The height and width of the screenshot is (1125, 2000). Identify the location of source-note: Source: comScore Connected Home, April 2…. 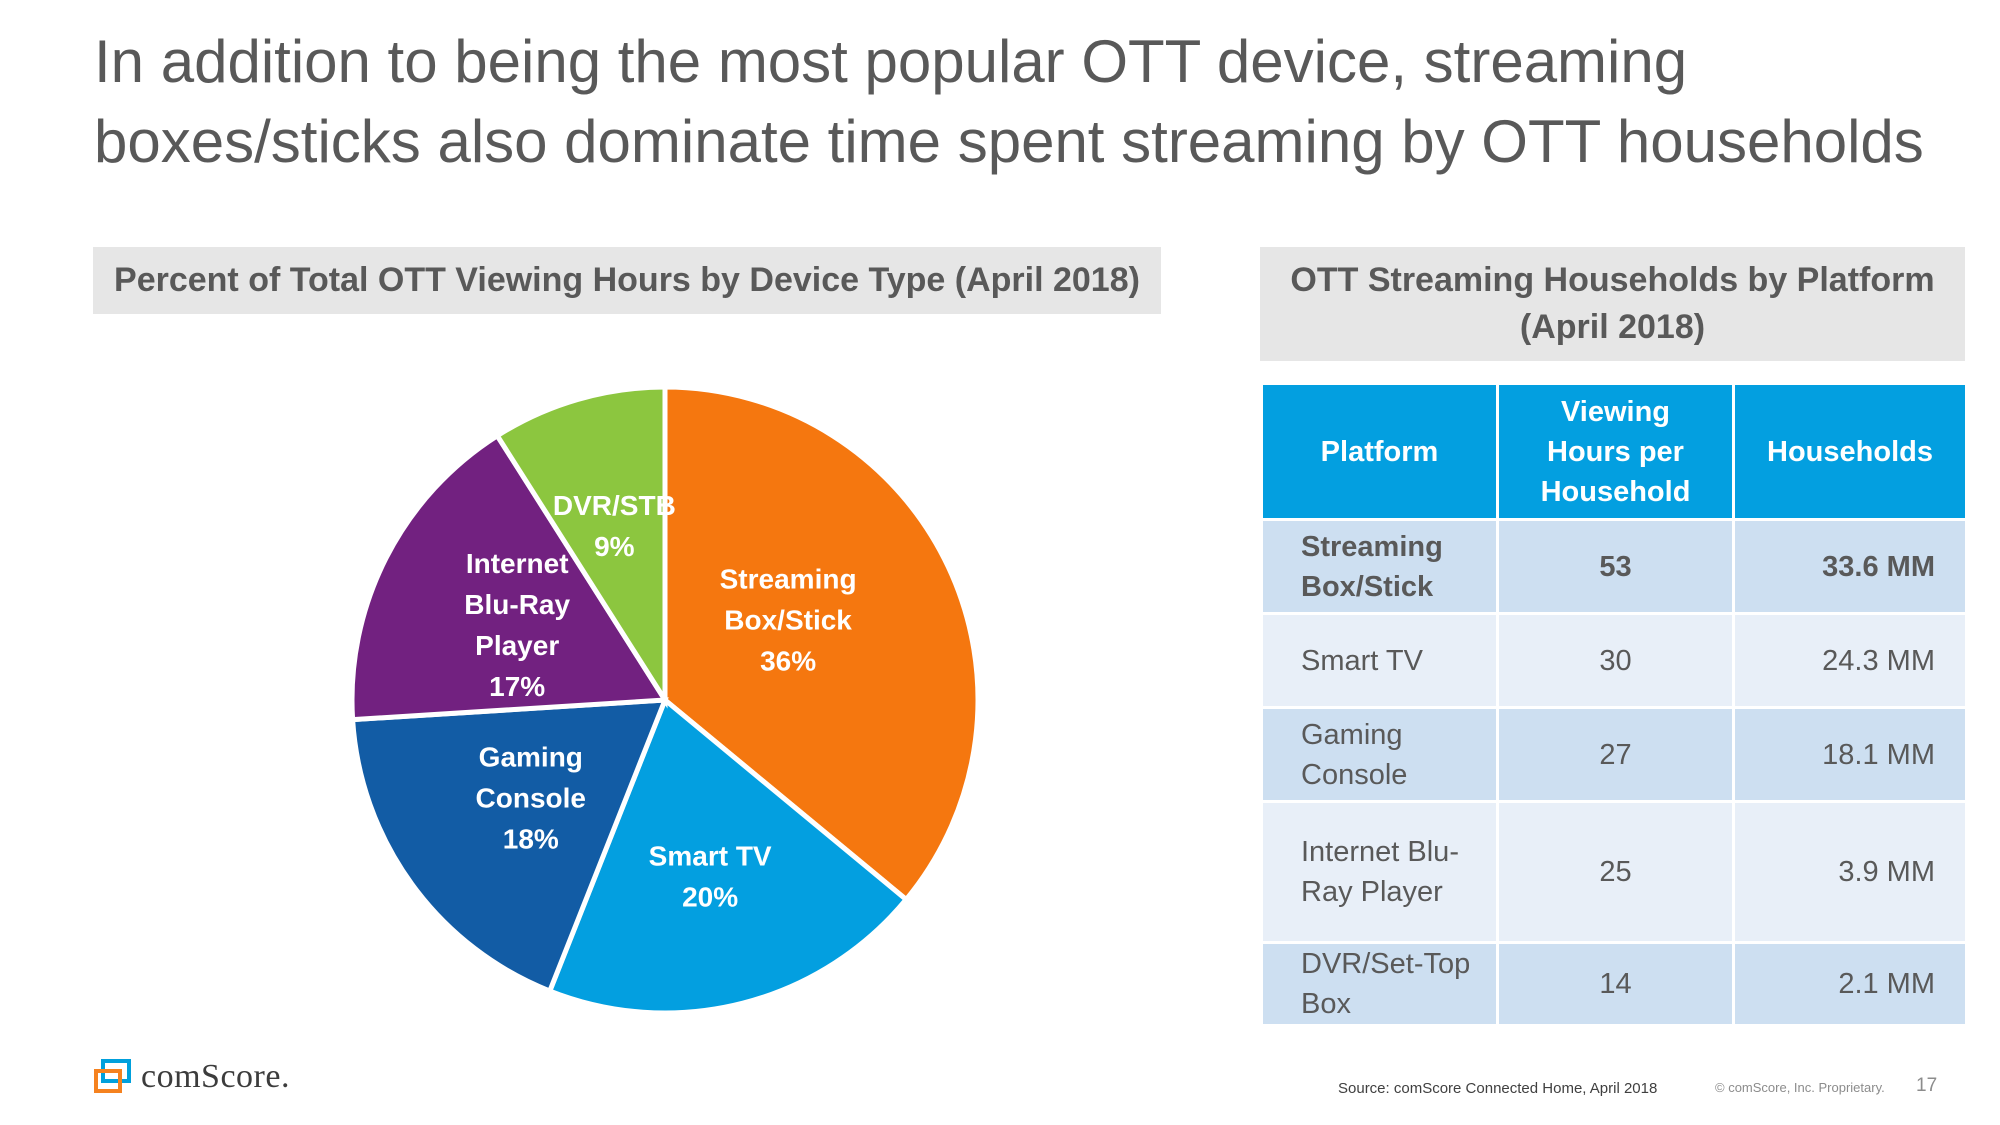
(1498, 1088).